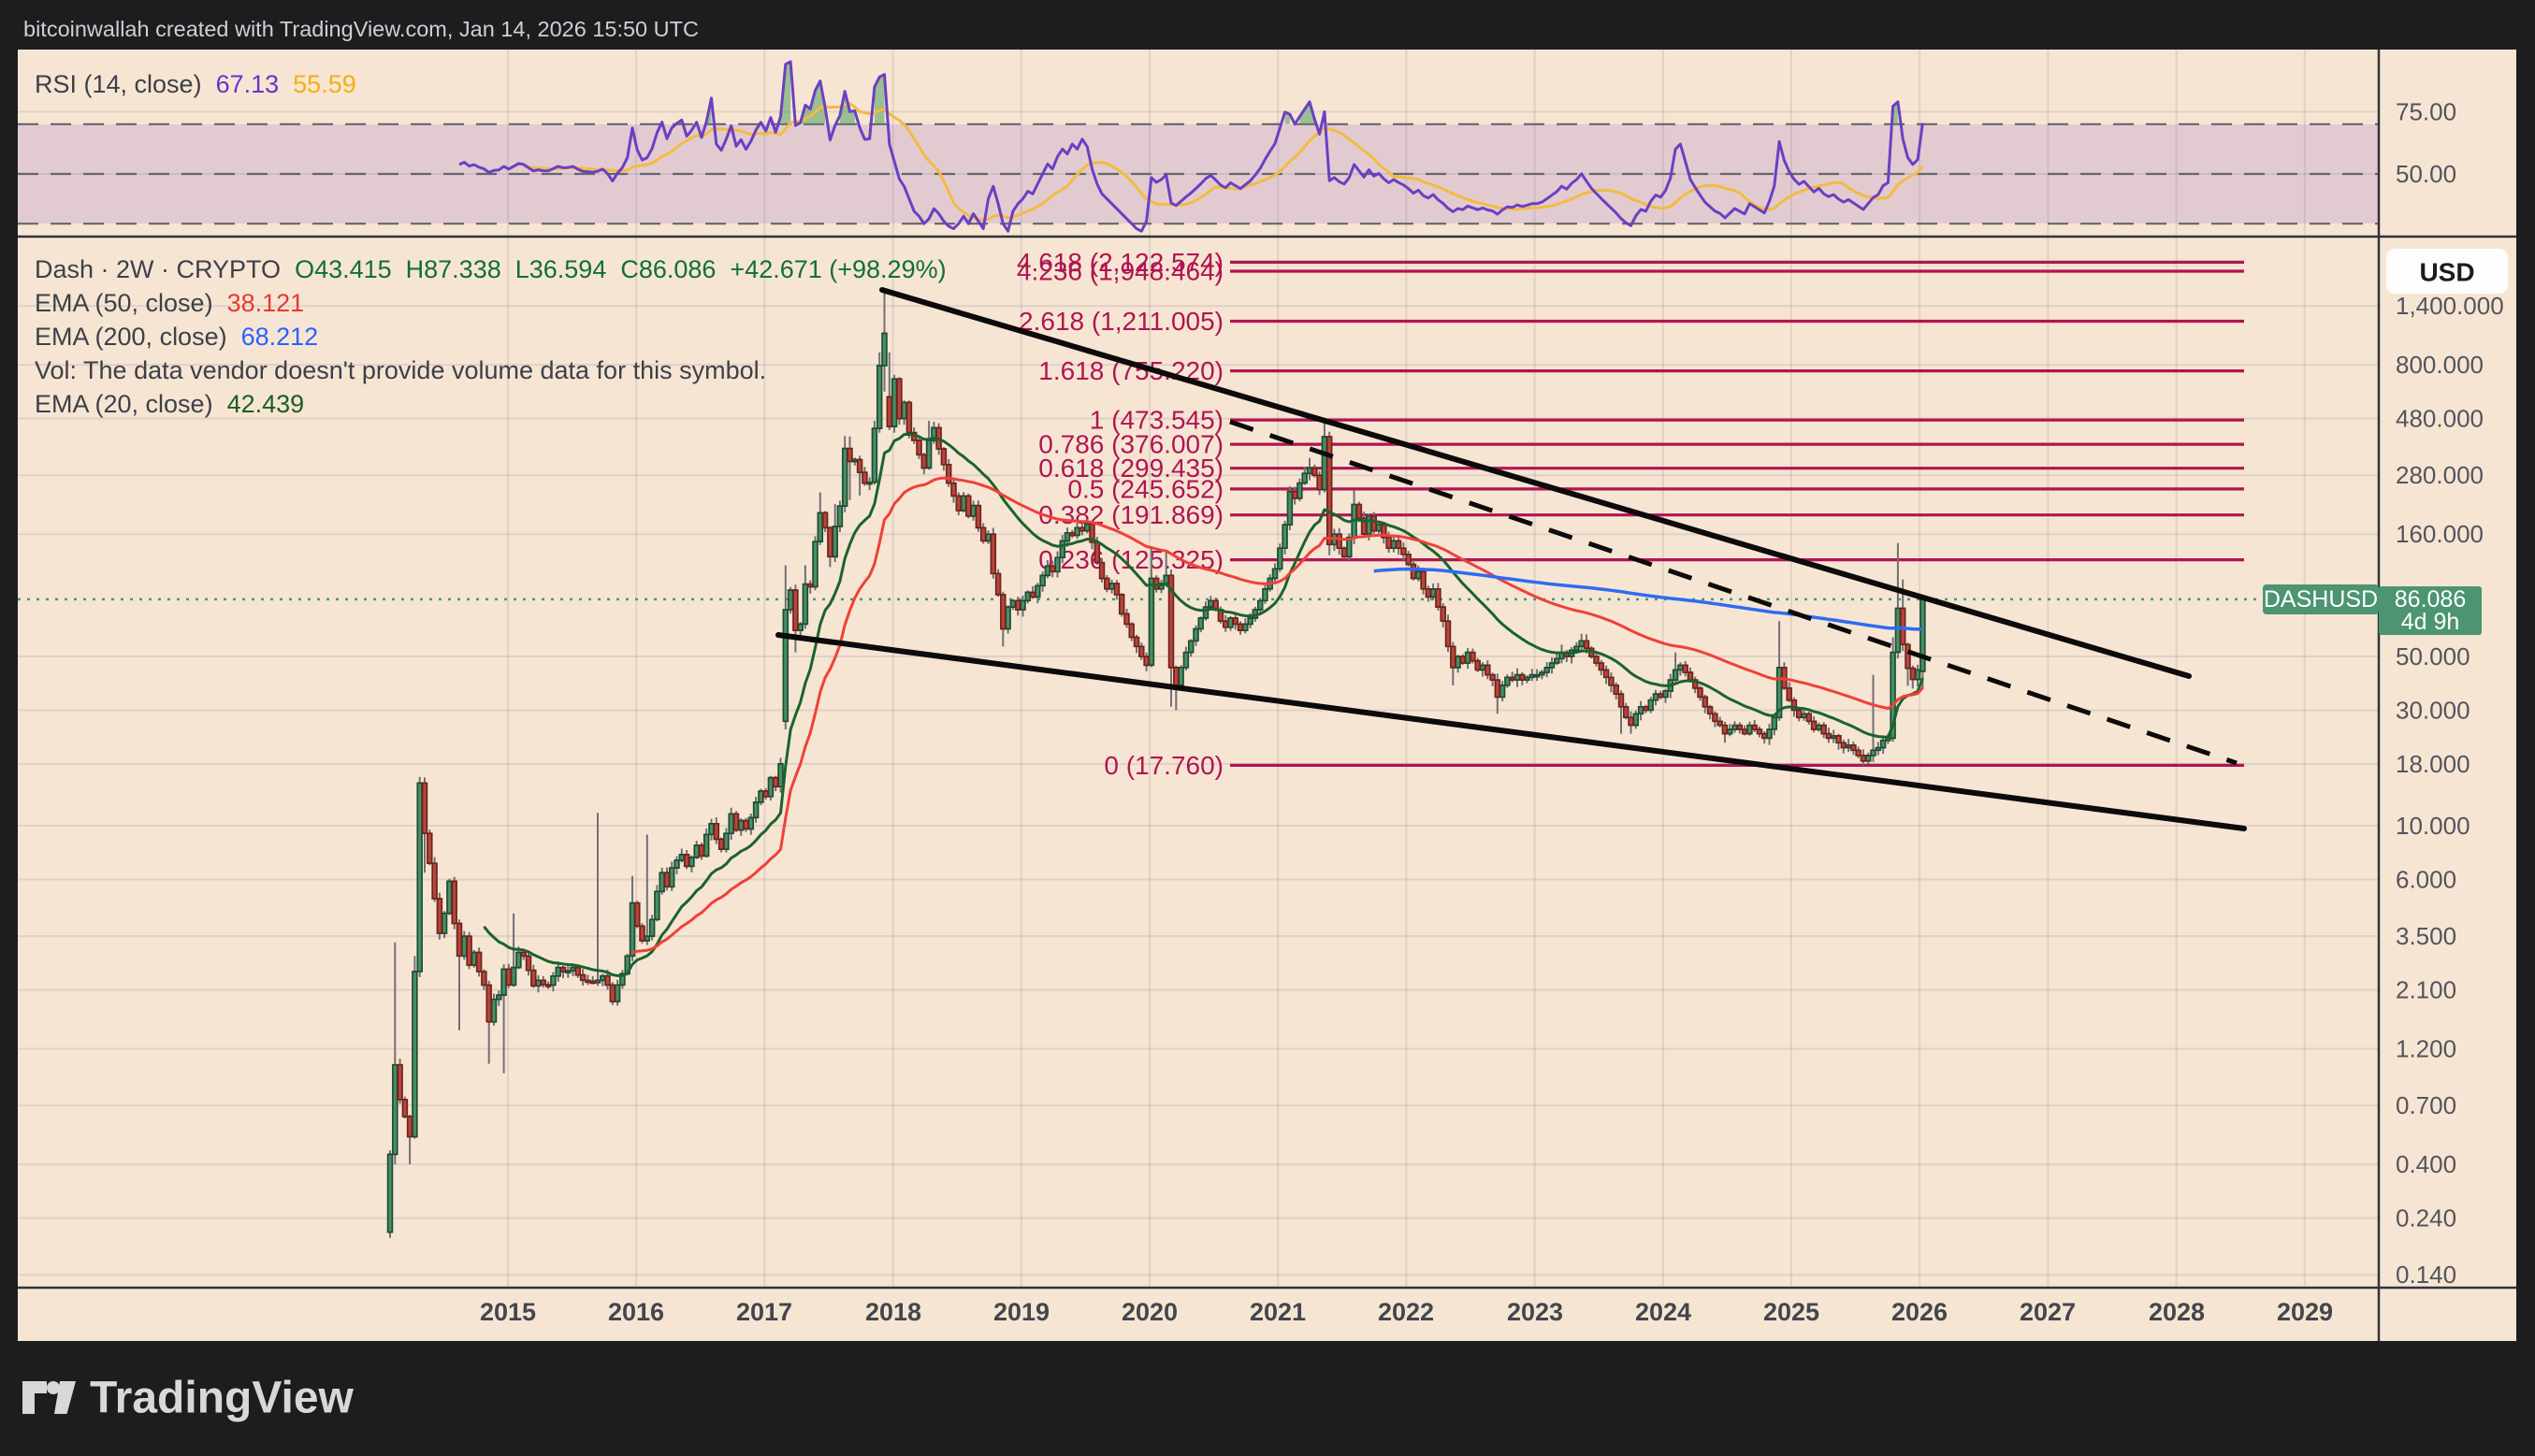  What do you see at coordinates (1131, 444) in the screenshot?
I see `svg-text: 0.786 (376.007)` at bounding box center [1131, 444].